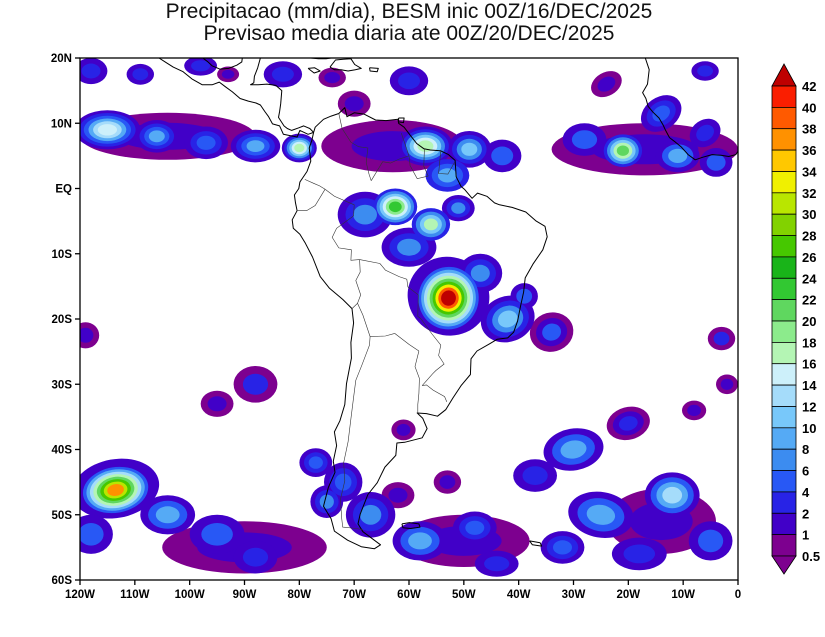 This screenshot has height=637, width=825. Describe the element at coordinates (809, 321) in the screenshot. I see `colorbar-label: 20` at that location.